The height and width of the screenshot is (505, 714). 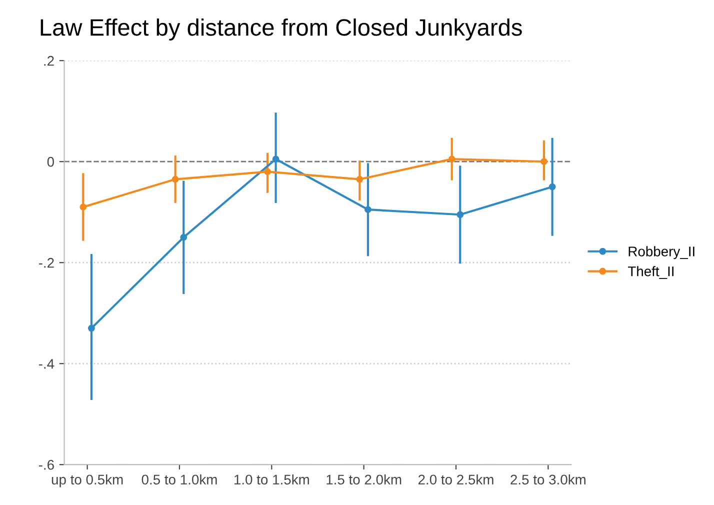 I want to click on chart-title: Law Effect by distance from Closed Junkyards, so click(x=281, y=29).